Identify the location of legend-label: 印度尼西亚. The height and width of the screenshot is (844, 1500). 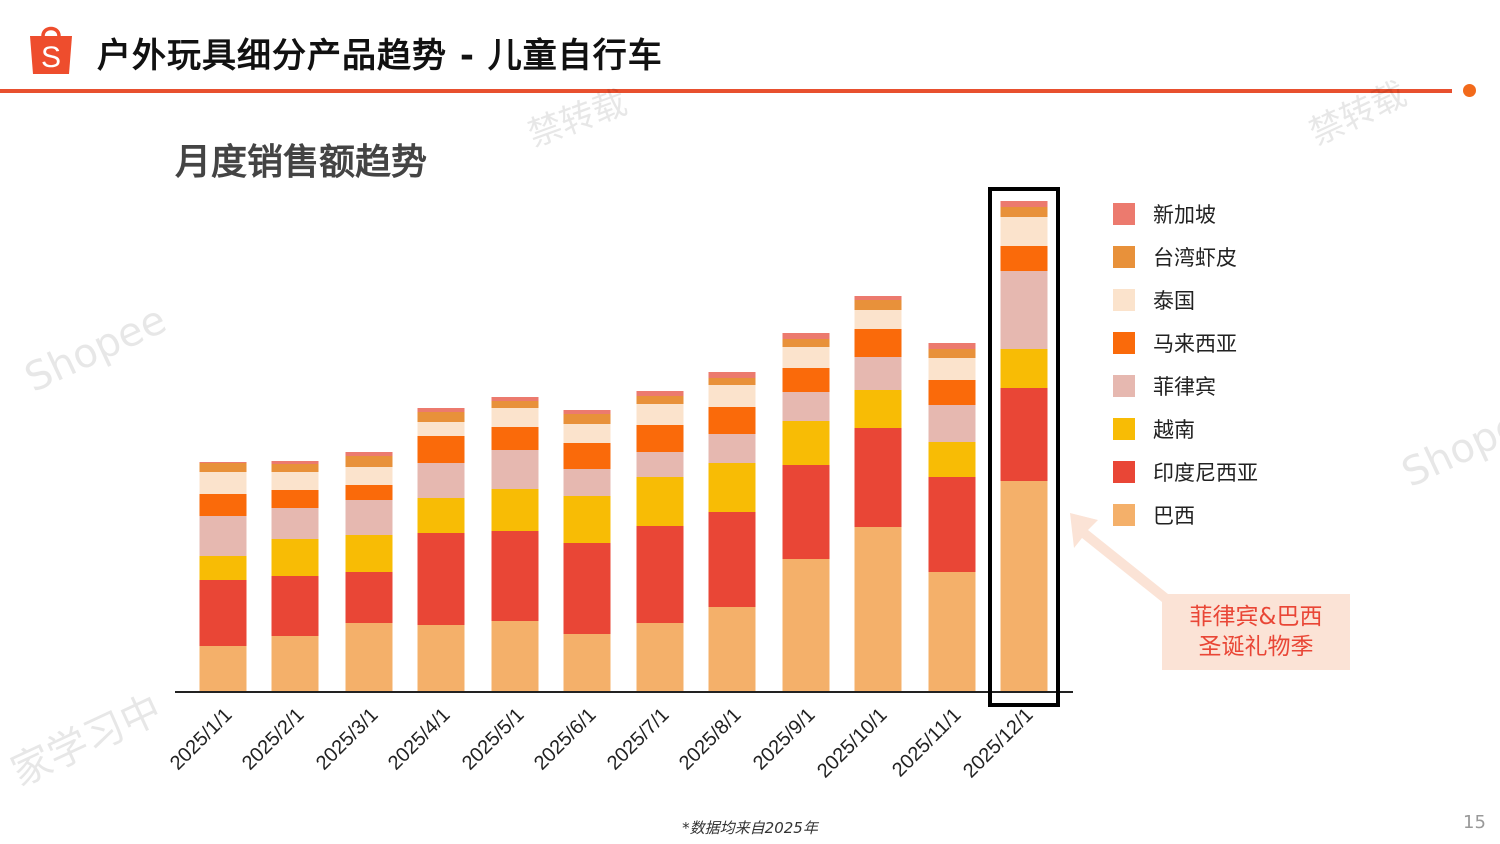
(1205, 473).